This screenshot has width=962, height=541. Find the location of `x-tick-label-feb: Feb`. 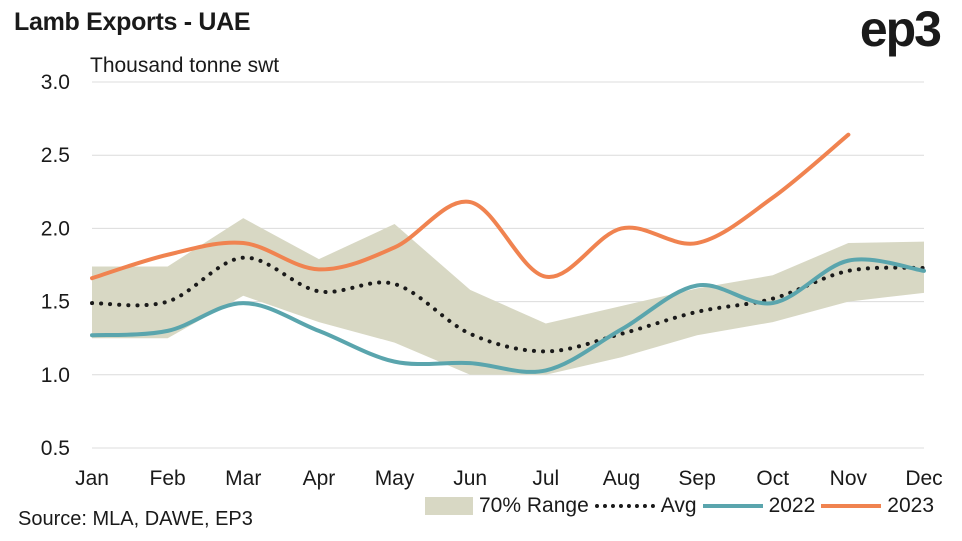

x-tick-label-feb: Feb is located at coordinates (168, 478).